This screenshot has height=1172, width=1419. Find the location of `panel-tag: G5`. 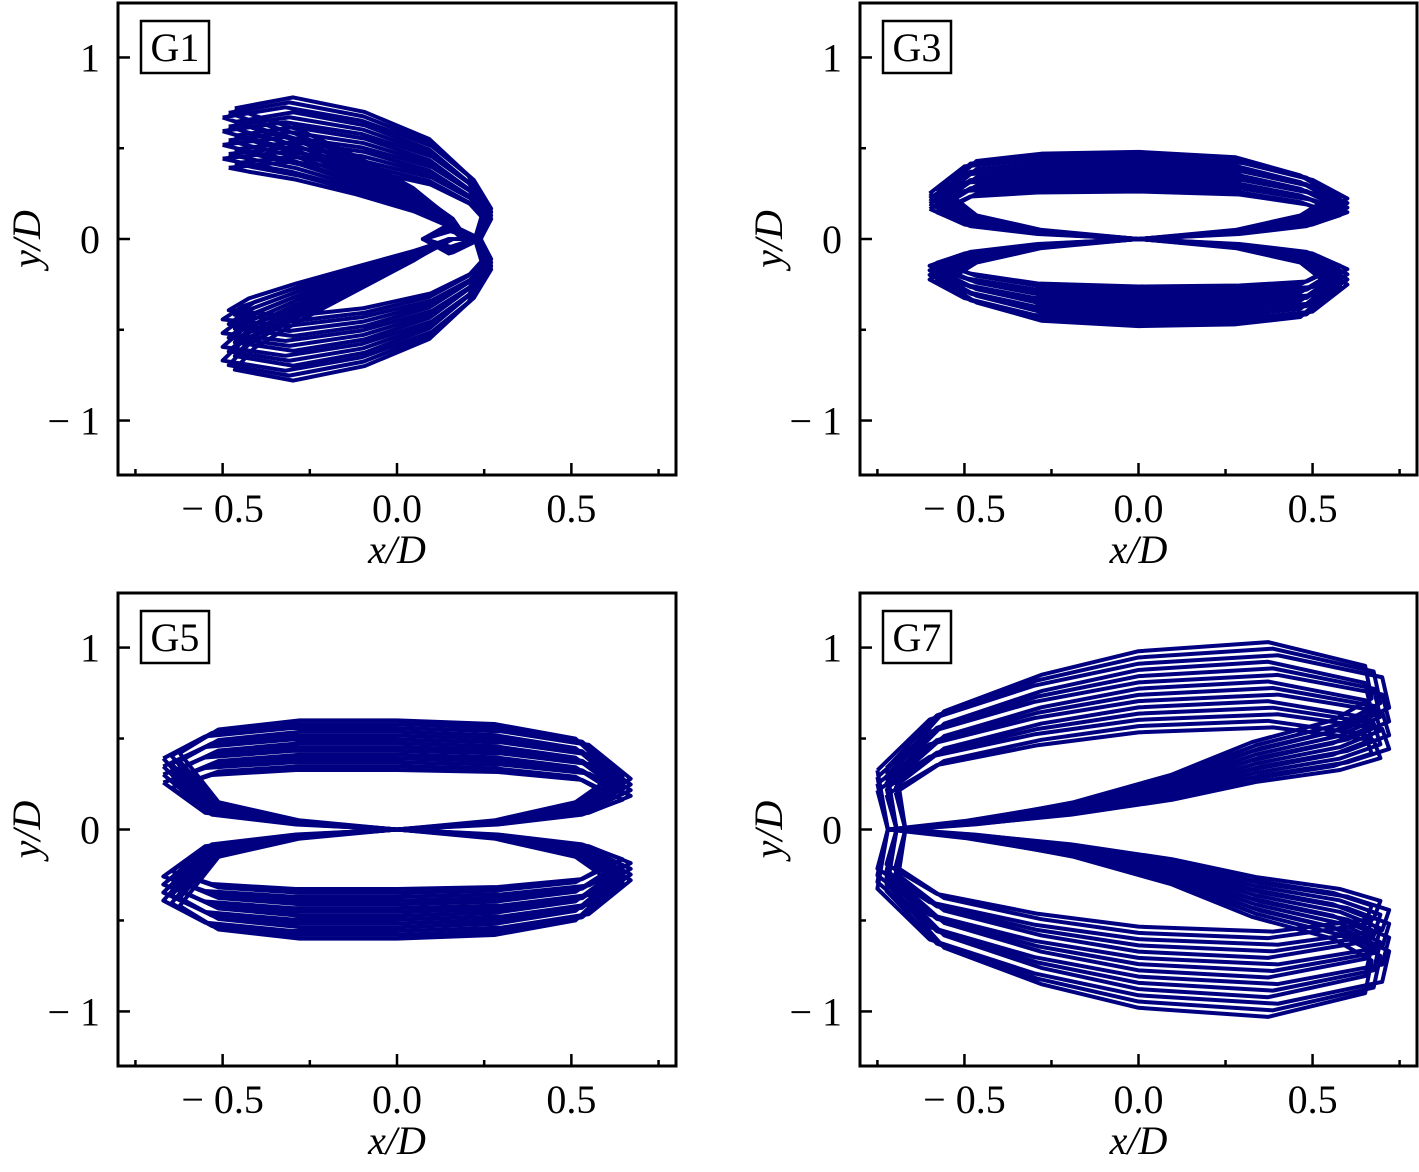

panel-tag: G5 is located at coordinates (175, 637).